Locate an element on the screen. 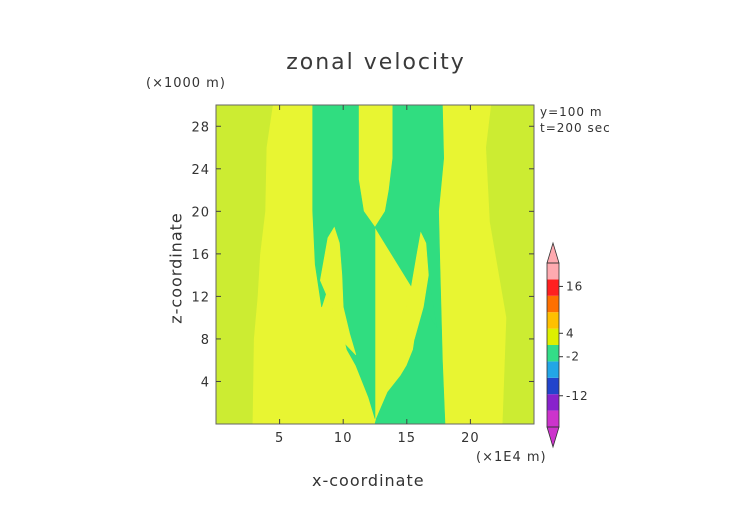 This screenshot has height=532, width=752. colorbar-max-arrow is located at coordinates (553, 252).